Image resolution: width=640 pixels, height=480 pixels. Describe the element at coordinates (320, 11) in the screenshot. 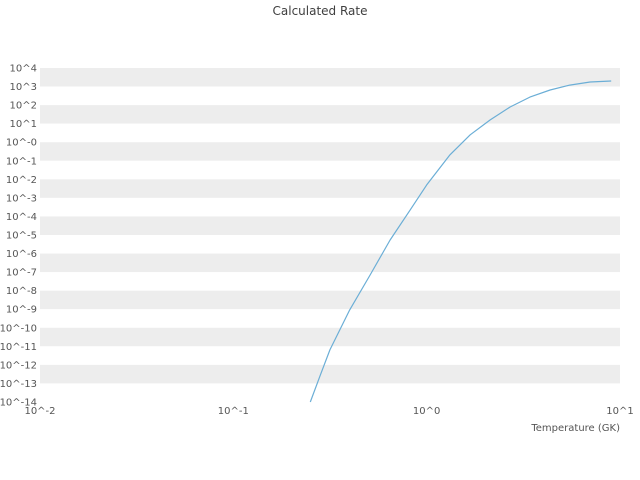

I see `chart-title: Calculated Rate` at that location.